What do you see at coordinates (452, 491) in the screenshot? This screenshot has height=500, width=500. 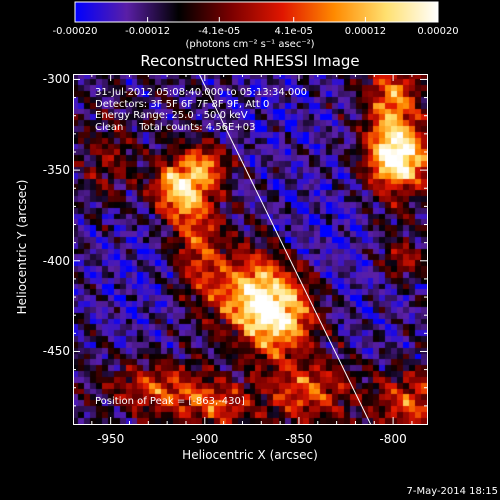 I see `plot-date: 7-May-2014 18:15` at bounding box center [452, 491].